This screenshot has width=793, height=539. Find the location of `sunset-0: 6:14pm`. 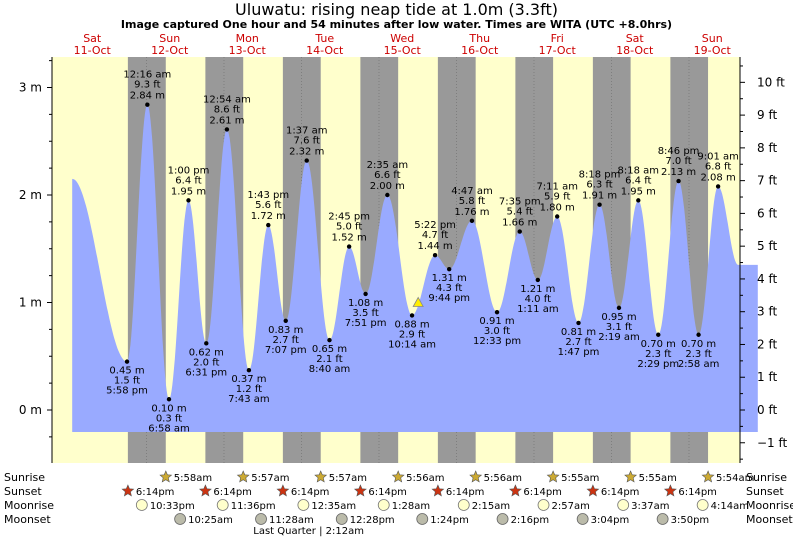

sunset-0: 6:14pm is located at coordinates (147, 491).